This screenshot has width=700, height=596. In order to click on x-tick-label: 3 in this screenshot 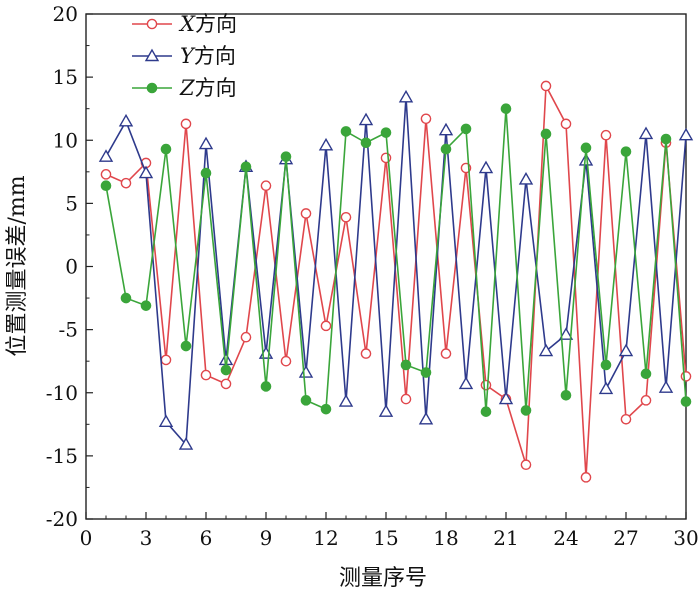, I will do `click(146, 538)`.